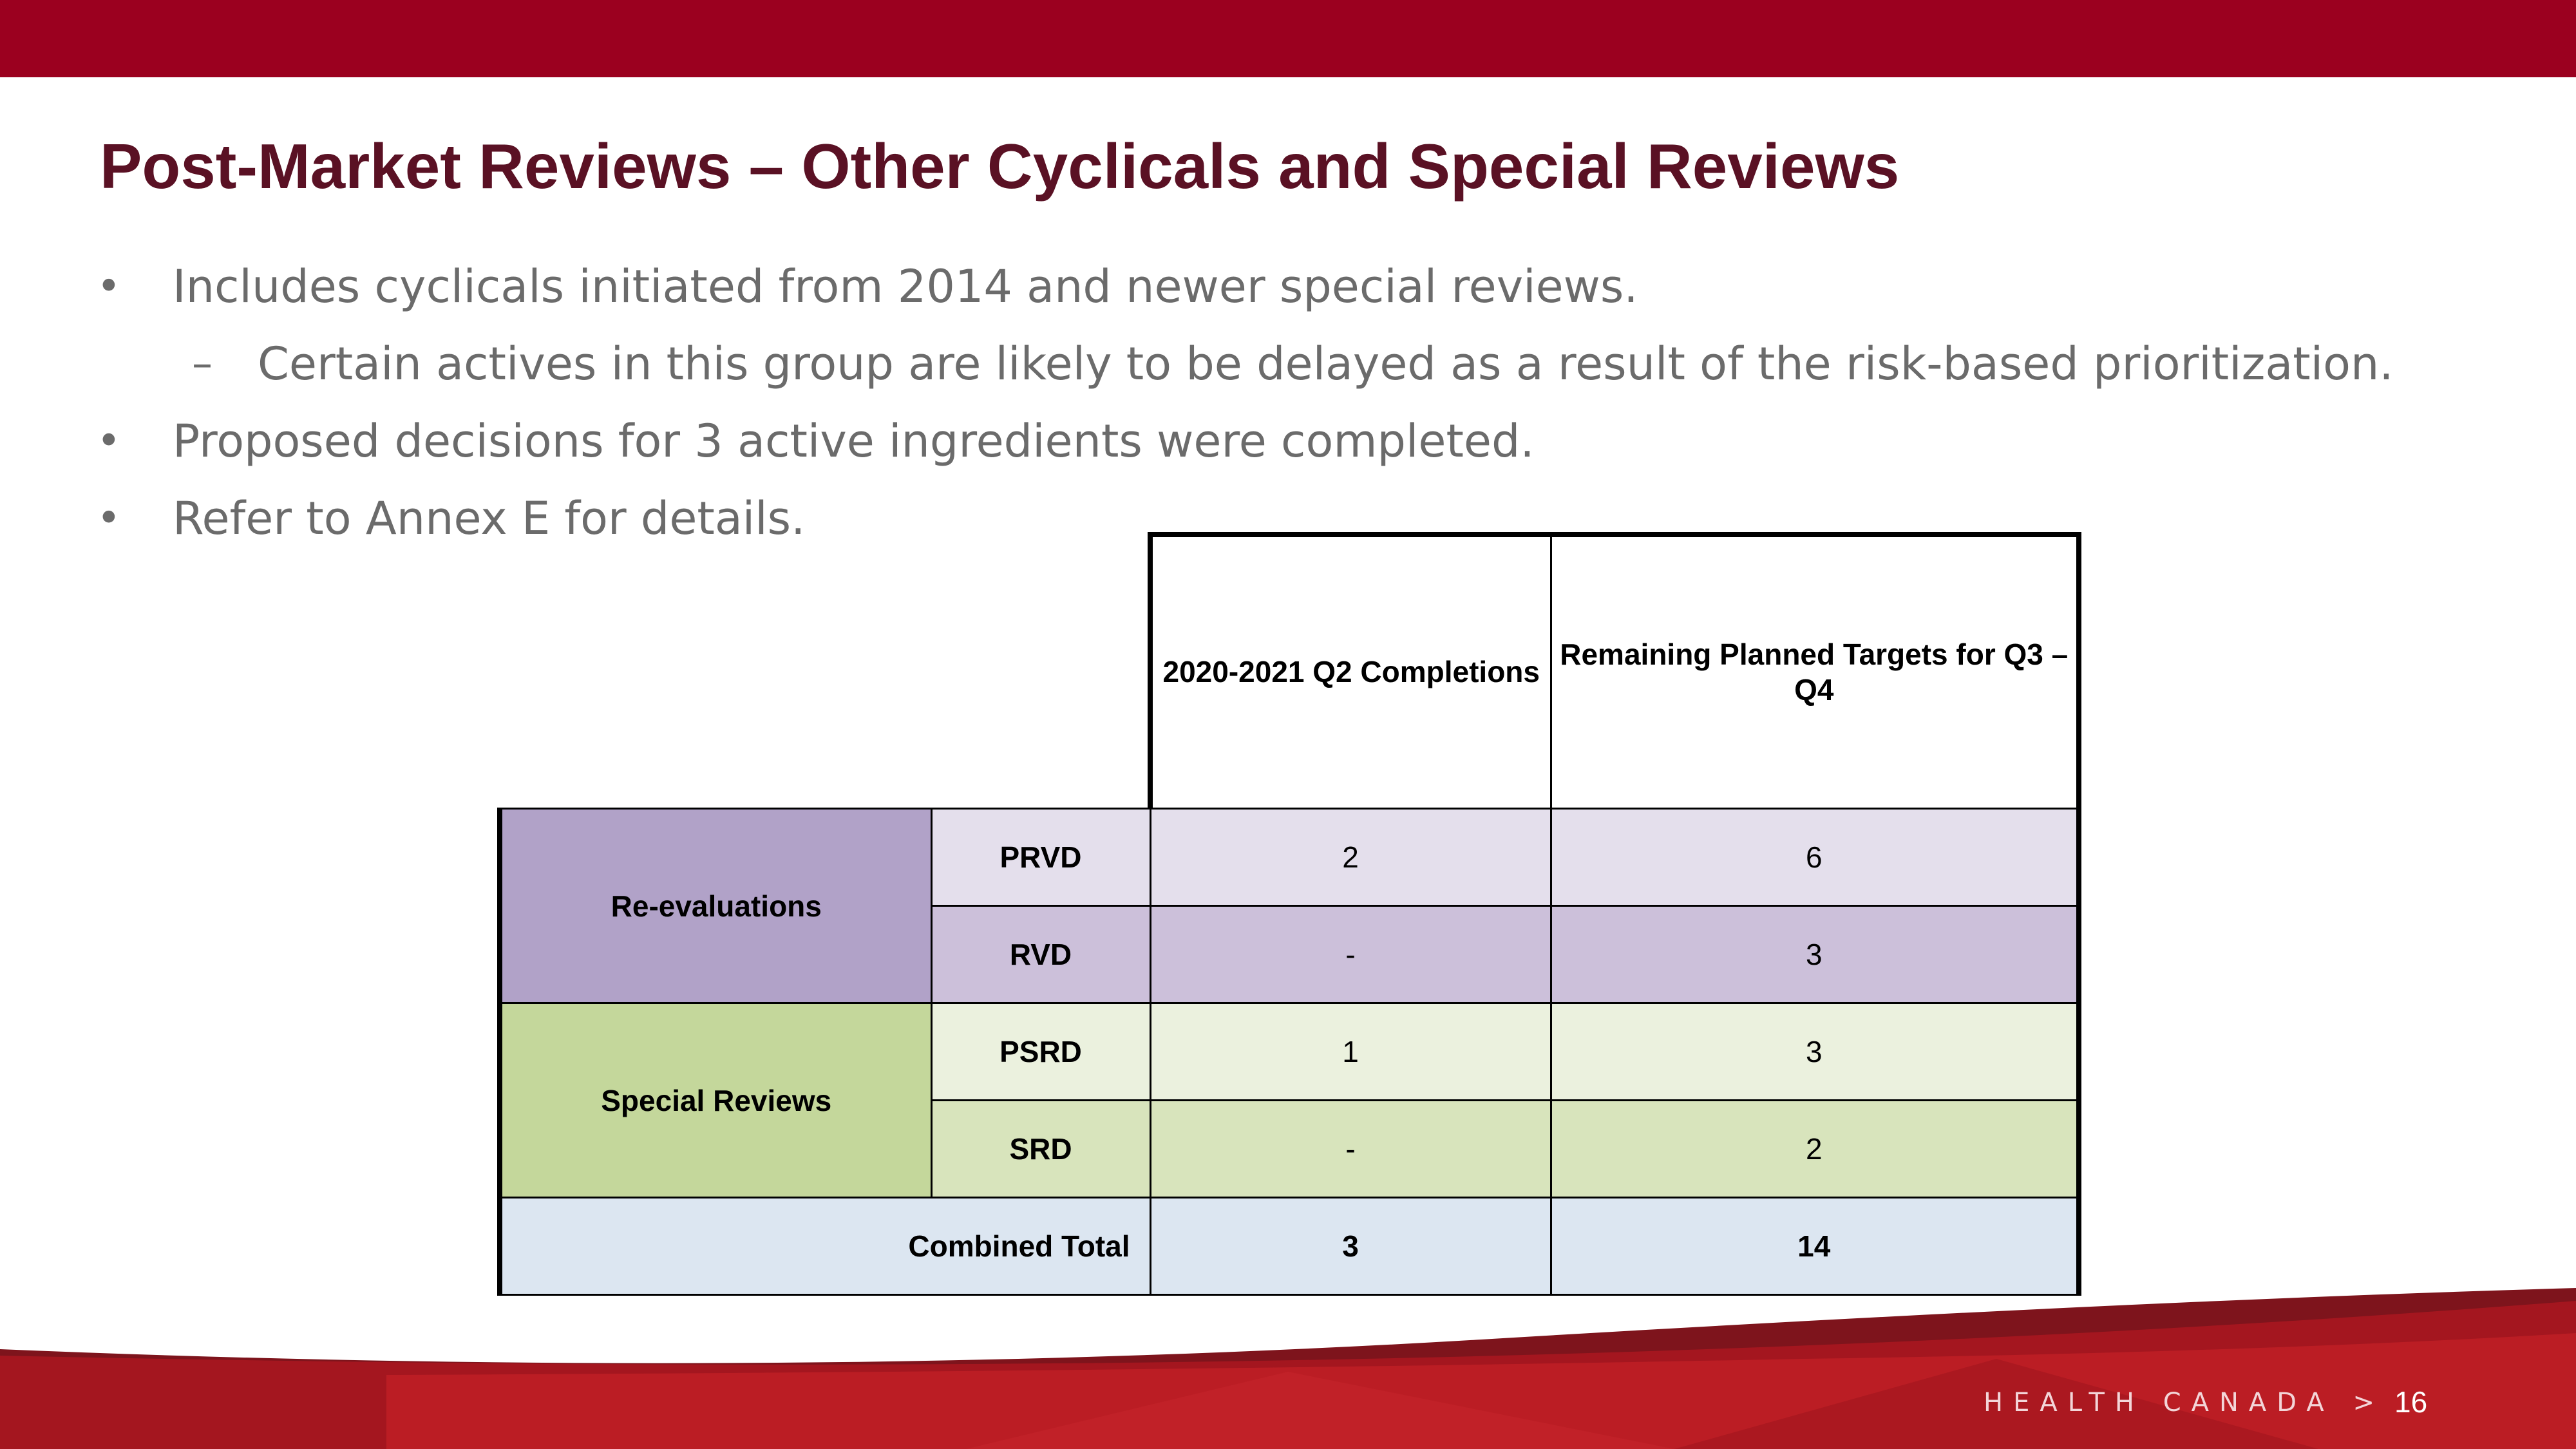  Describe the element at coordinates (490, 518) in the screenshot. I see `bullet-text: Refer to Annex E for details.` at that location.